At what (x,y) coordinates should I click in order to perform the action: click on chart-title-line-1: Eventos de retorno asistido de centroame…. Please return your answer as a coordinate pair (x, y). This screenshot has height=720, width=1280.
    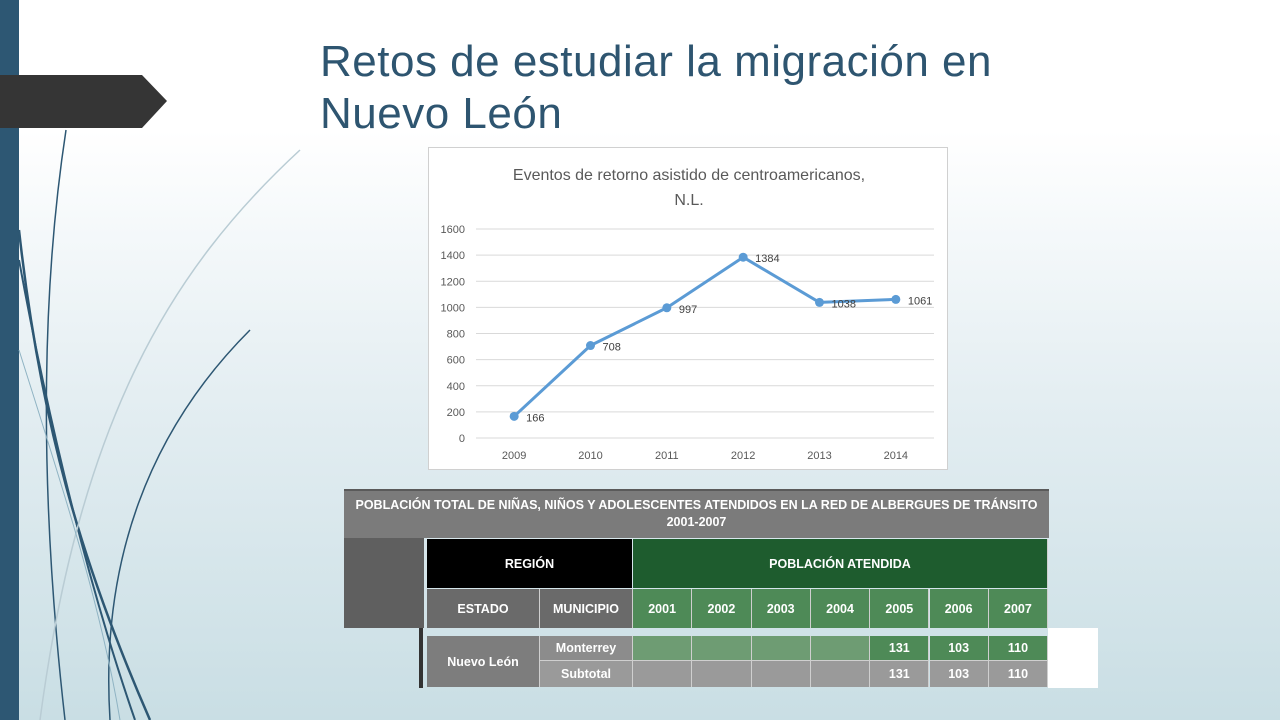
    Looking at the image, I should click on (689, 175).